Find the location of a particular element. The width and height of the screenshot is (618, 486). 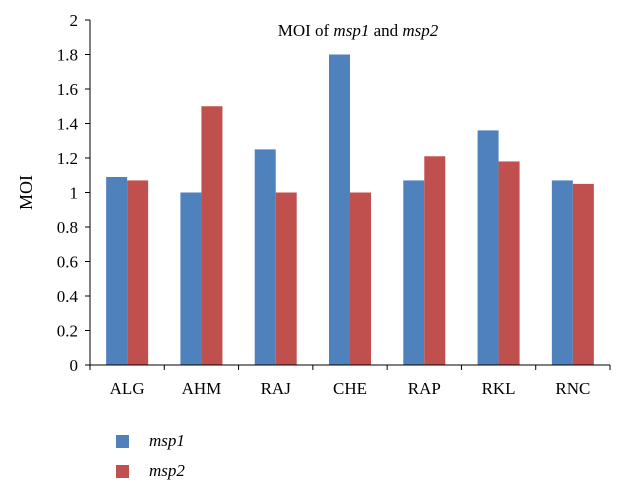

y-axis-title: MOI is located at coordinates (26, 192).